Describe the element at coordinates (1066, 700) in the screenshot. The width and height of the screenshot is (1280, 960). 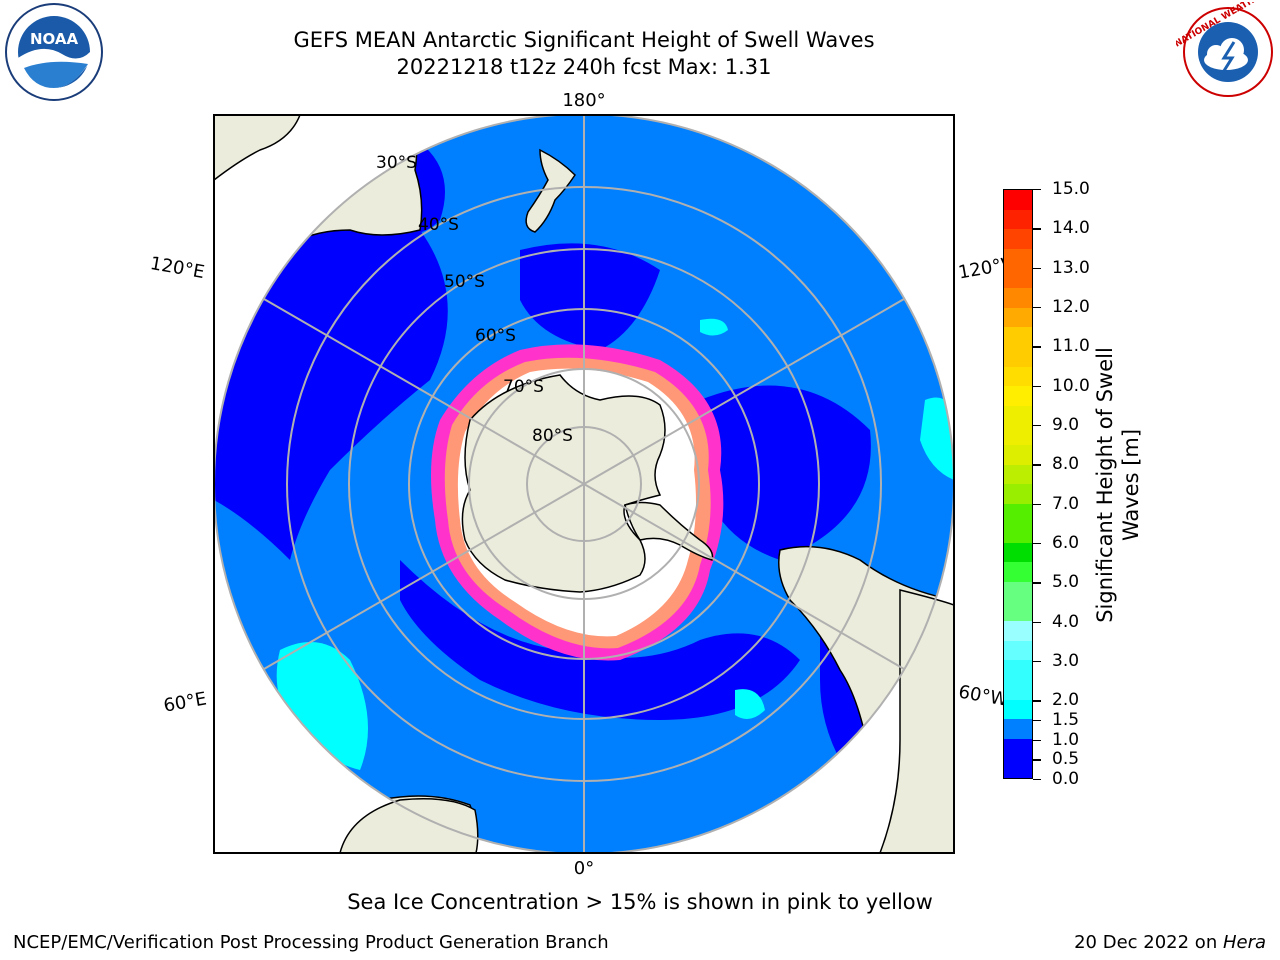
I see `colorbar-tick-label: 2.0` at that location.